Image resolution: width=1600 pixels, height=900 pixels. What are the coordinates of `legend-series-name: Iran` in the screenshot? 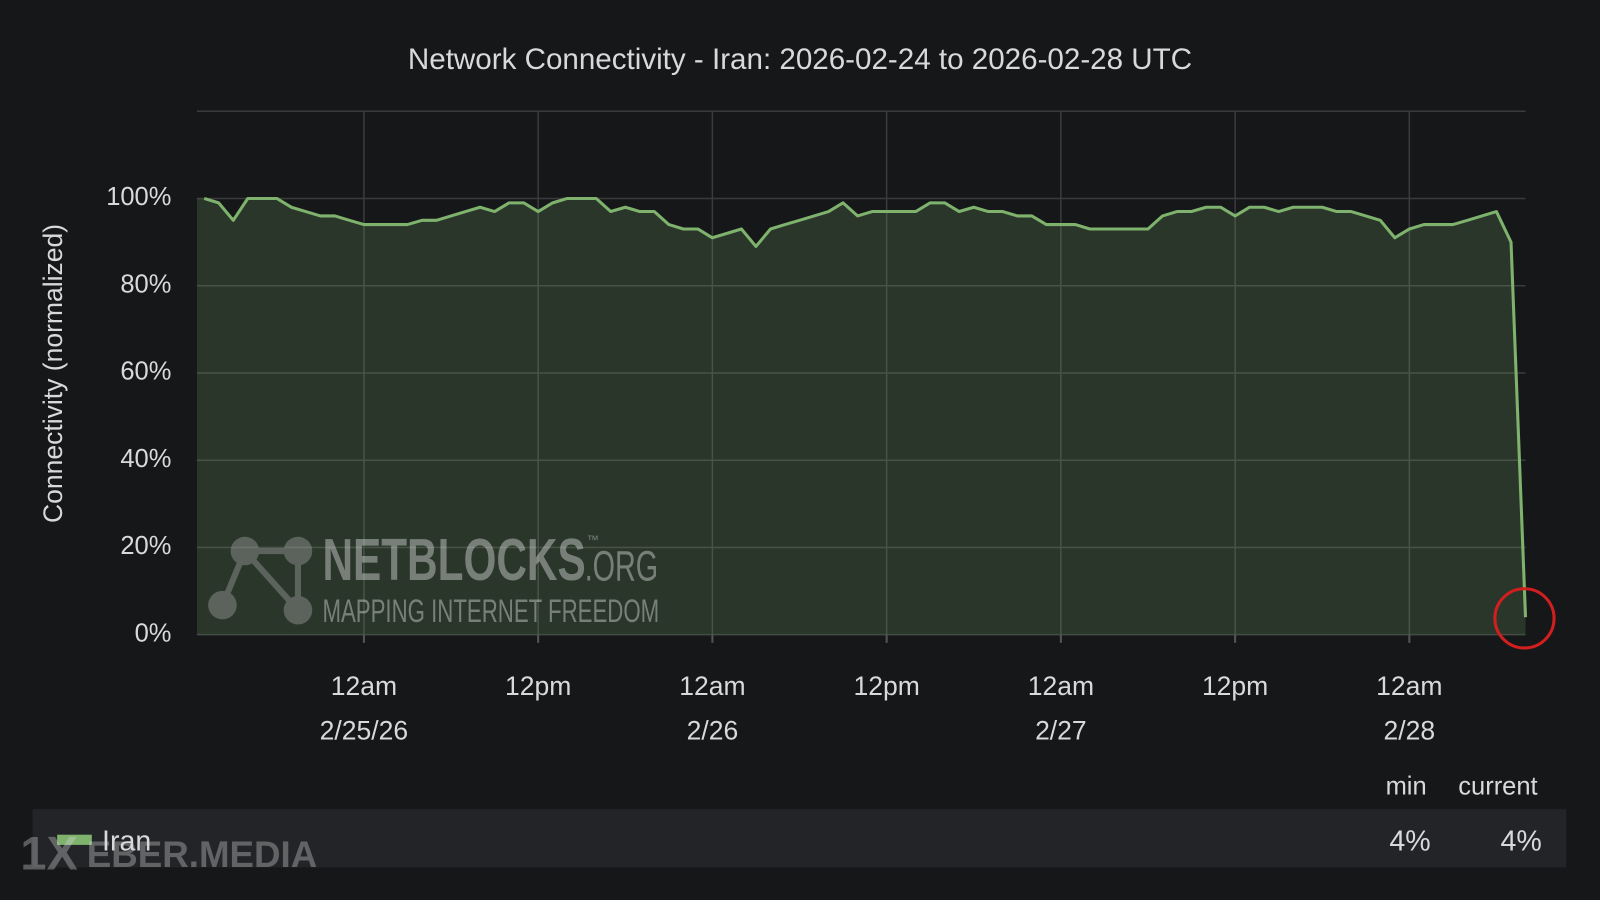 It's located at (126, 841).